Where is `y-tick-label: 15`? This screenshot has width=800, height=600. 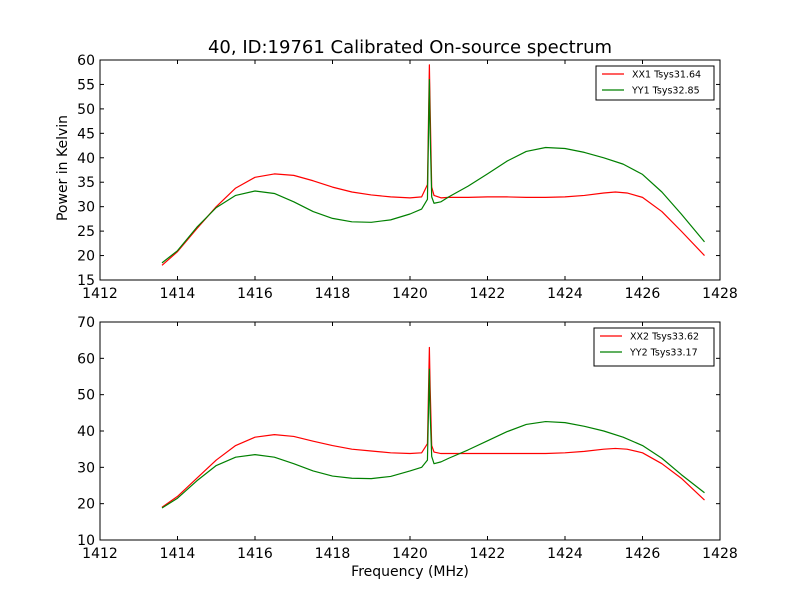 y-tick-label: 15 is located at coordinates (86, 281).